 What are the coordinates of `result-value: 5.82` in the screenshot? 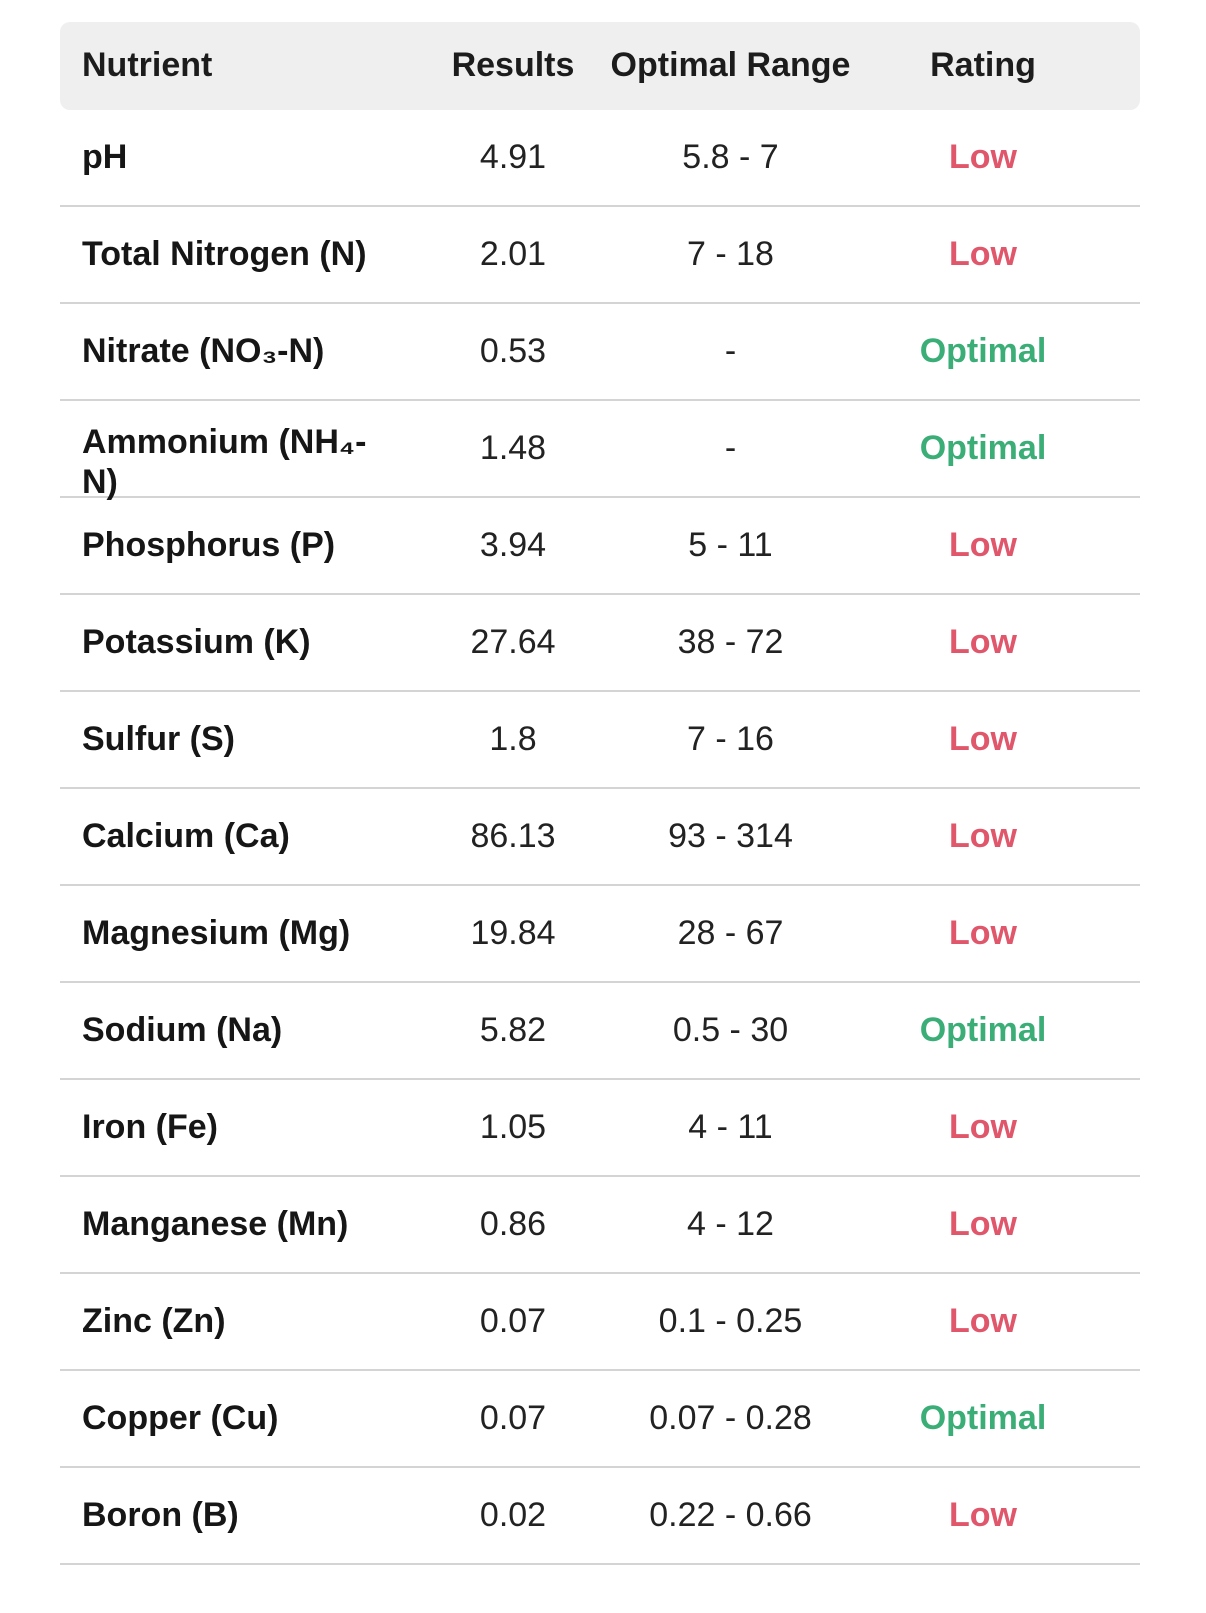 It's located at (513, 1029).